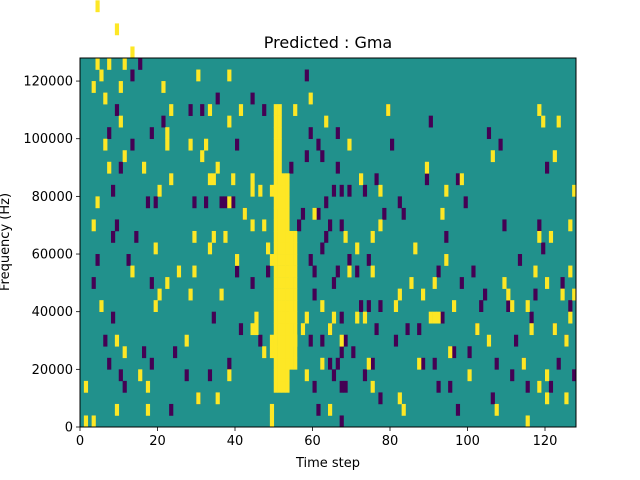 Image resolution: width=640 pixels, height=480 pixels. What do you see at coordinates (312, 441) in the screenshot?
I see `x-tick-label: 60` at bounding box center [312, 441].